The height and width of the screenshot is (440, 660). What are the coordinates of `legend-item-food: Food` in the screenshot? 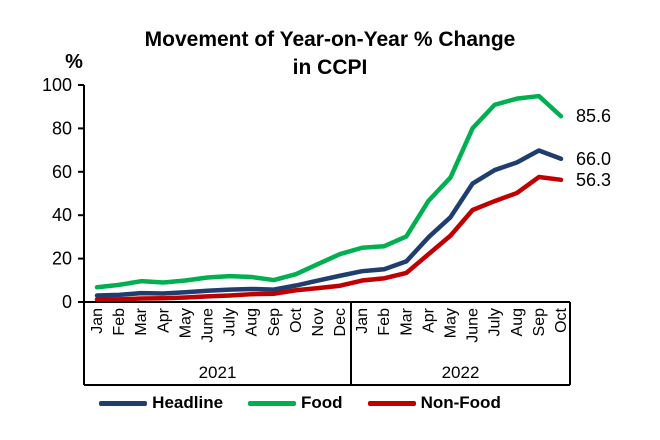 It's located at (295, 403).